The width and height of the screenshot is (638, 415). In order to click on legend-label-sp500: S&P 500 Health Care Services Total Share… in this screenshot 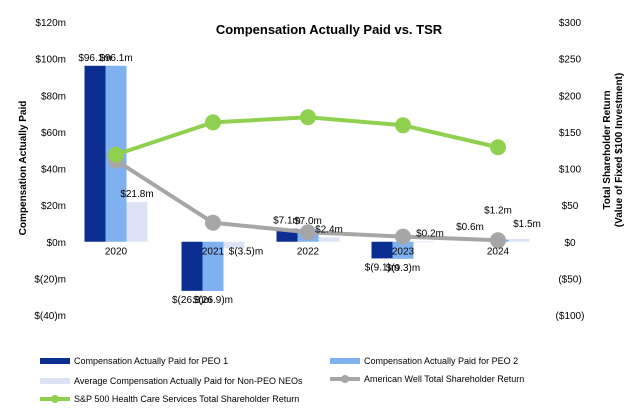, I will do `click(187, 399)`.